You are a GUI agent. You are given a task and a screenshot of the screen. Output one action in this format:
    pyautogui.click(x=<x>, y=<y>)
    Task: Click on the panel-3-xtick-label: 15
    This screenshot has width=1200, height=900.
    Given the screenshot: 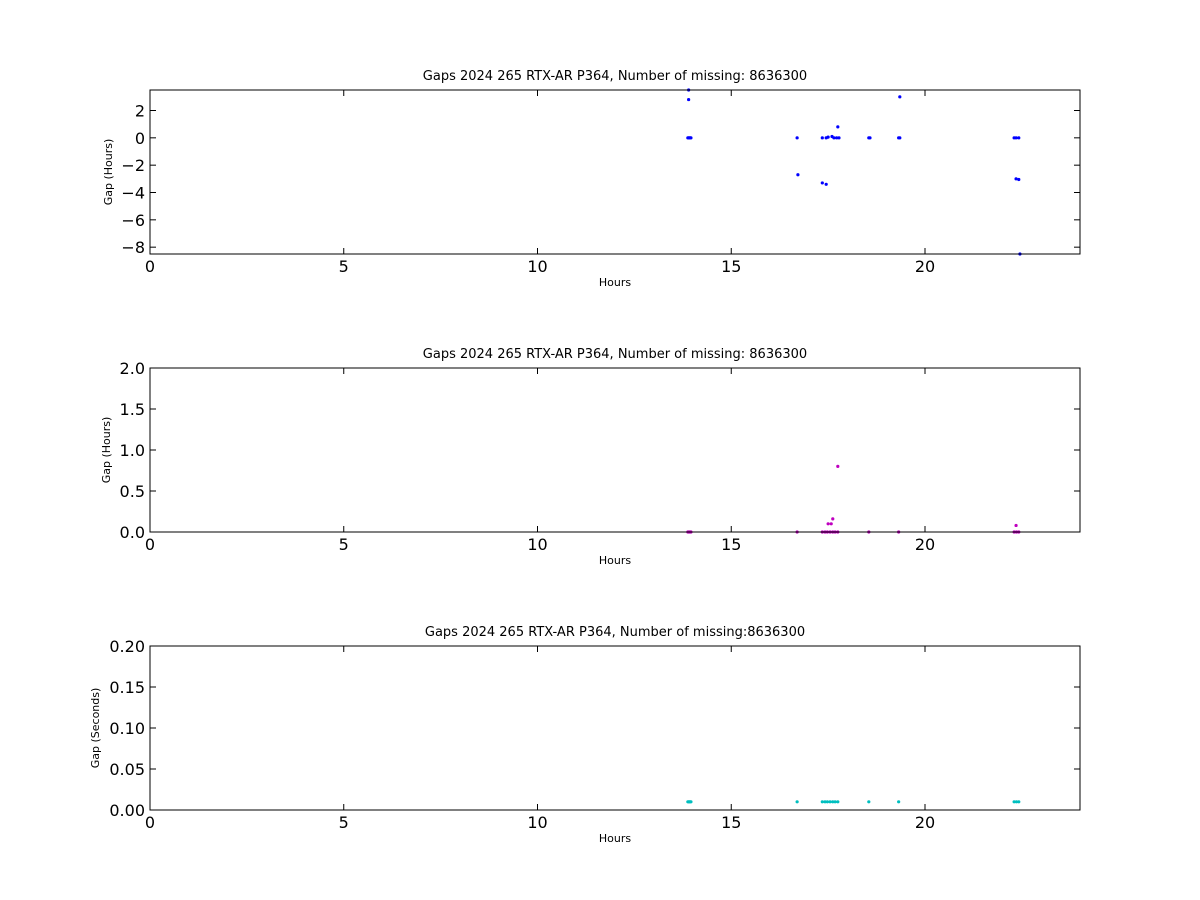 What is the action you would take?
    pyautogui.click(x=731, y=822)
    